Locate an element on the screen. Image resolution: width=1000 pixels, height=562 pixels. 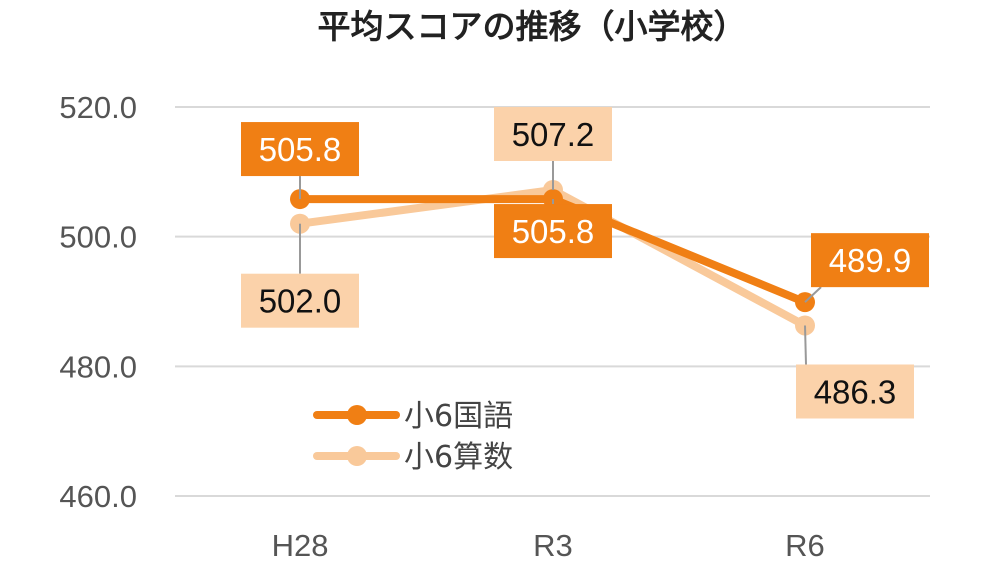
y-axis: 520.0 500.0 480.0 460.0 is located at coordinates (98, 302).